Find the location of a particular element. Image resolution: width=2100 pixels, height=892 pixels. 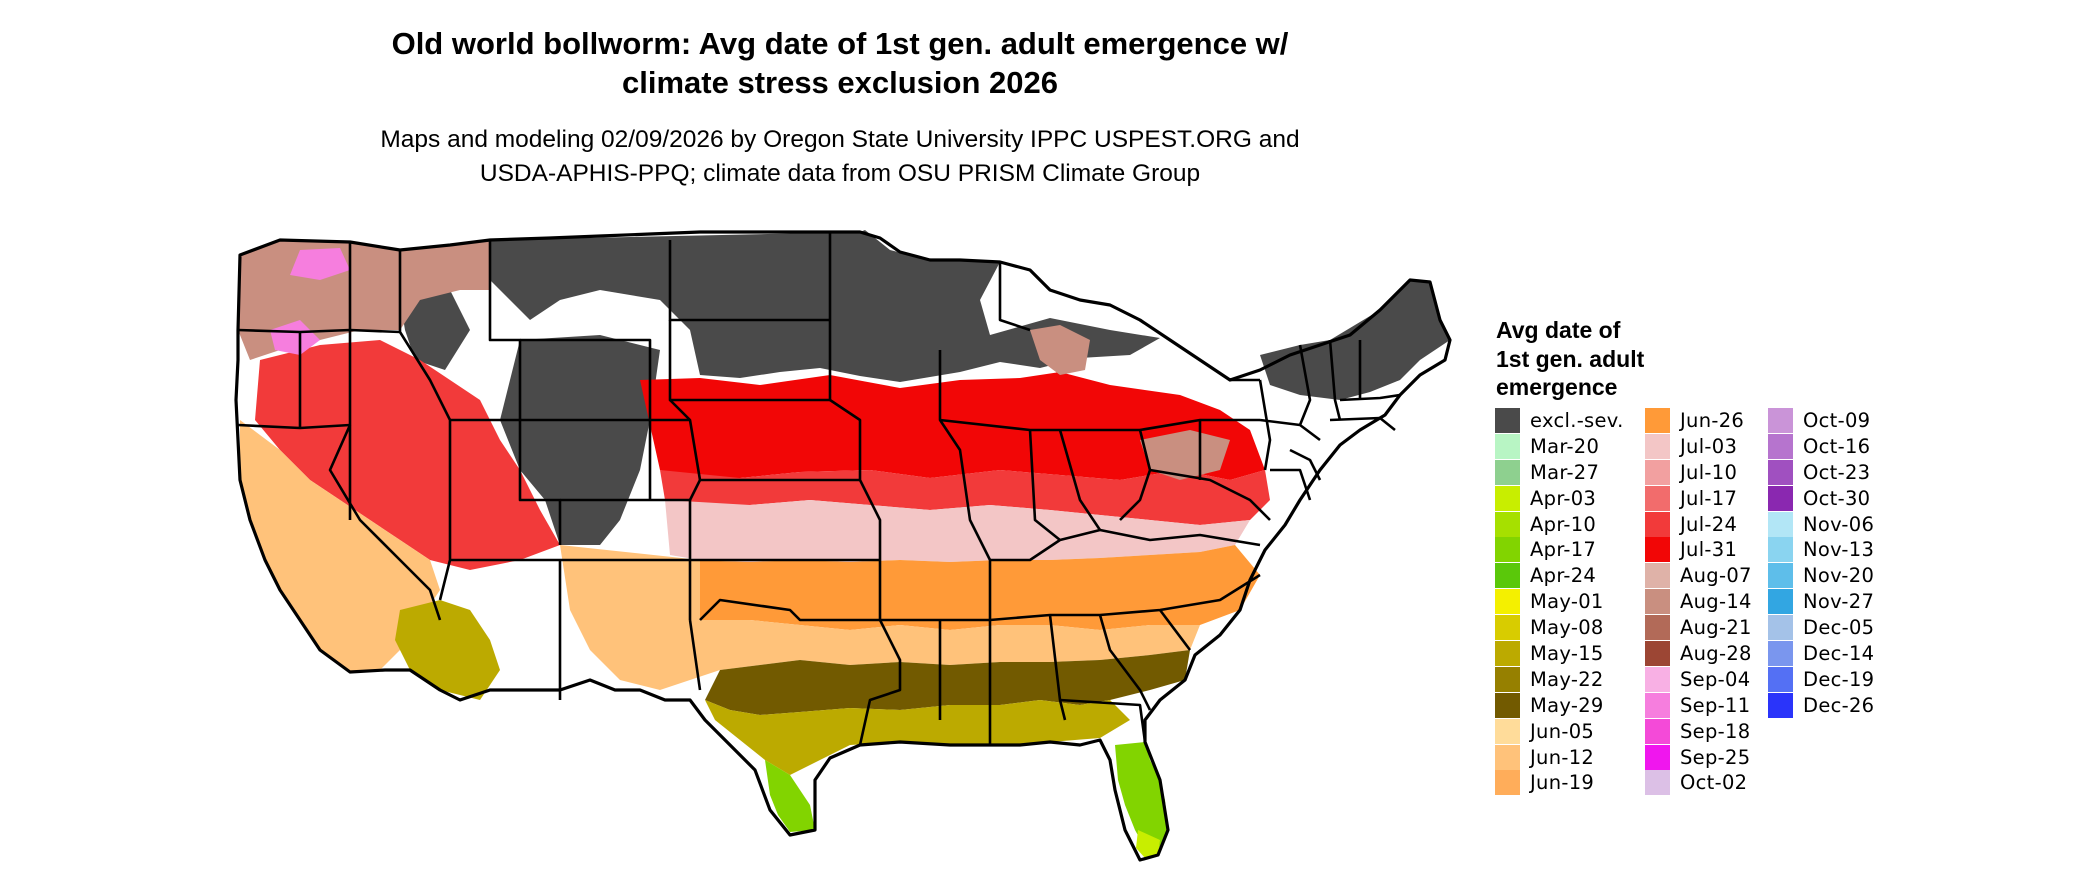

legend-label: Oct-23 is located at coordinates (1837, 472).